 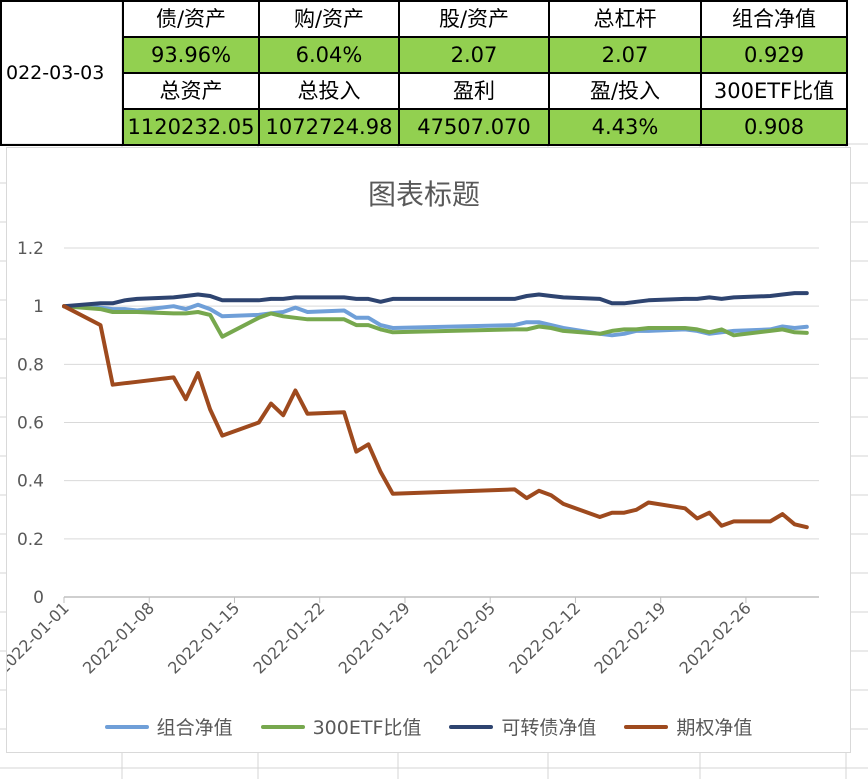 I want to click on value-total-invested: 1072724.98, so click(x=329, y=127).